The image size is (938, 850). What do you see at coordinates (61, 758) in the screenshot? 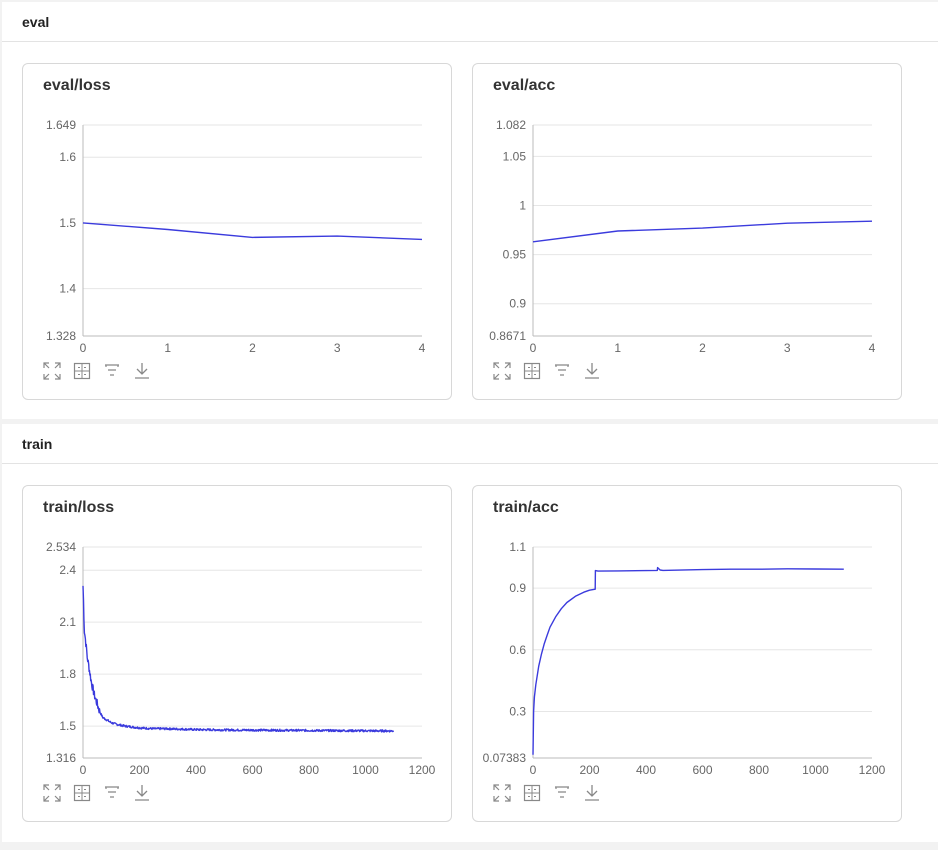
I see `y-tick-label: 1.316` at bounding box center [61, 758].